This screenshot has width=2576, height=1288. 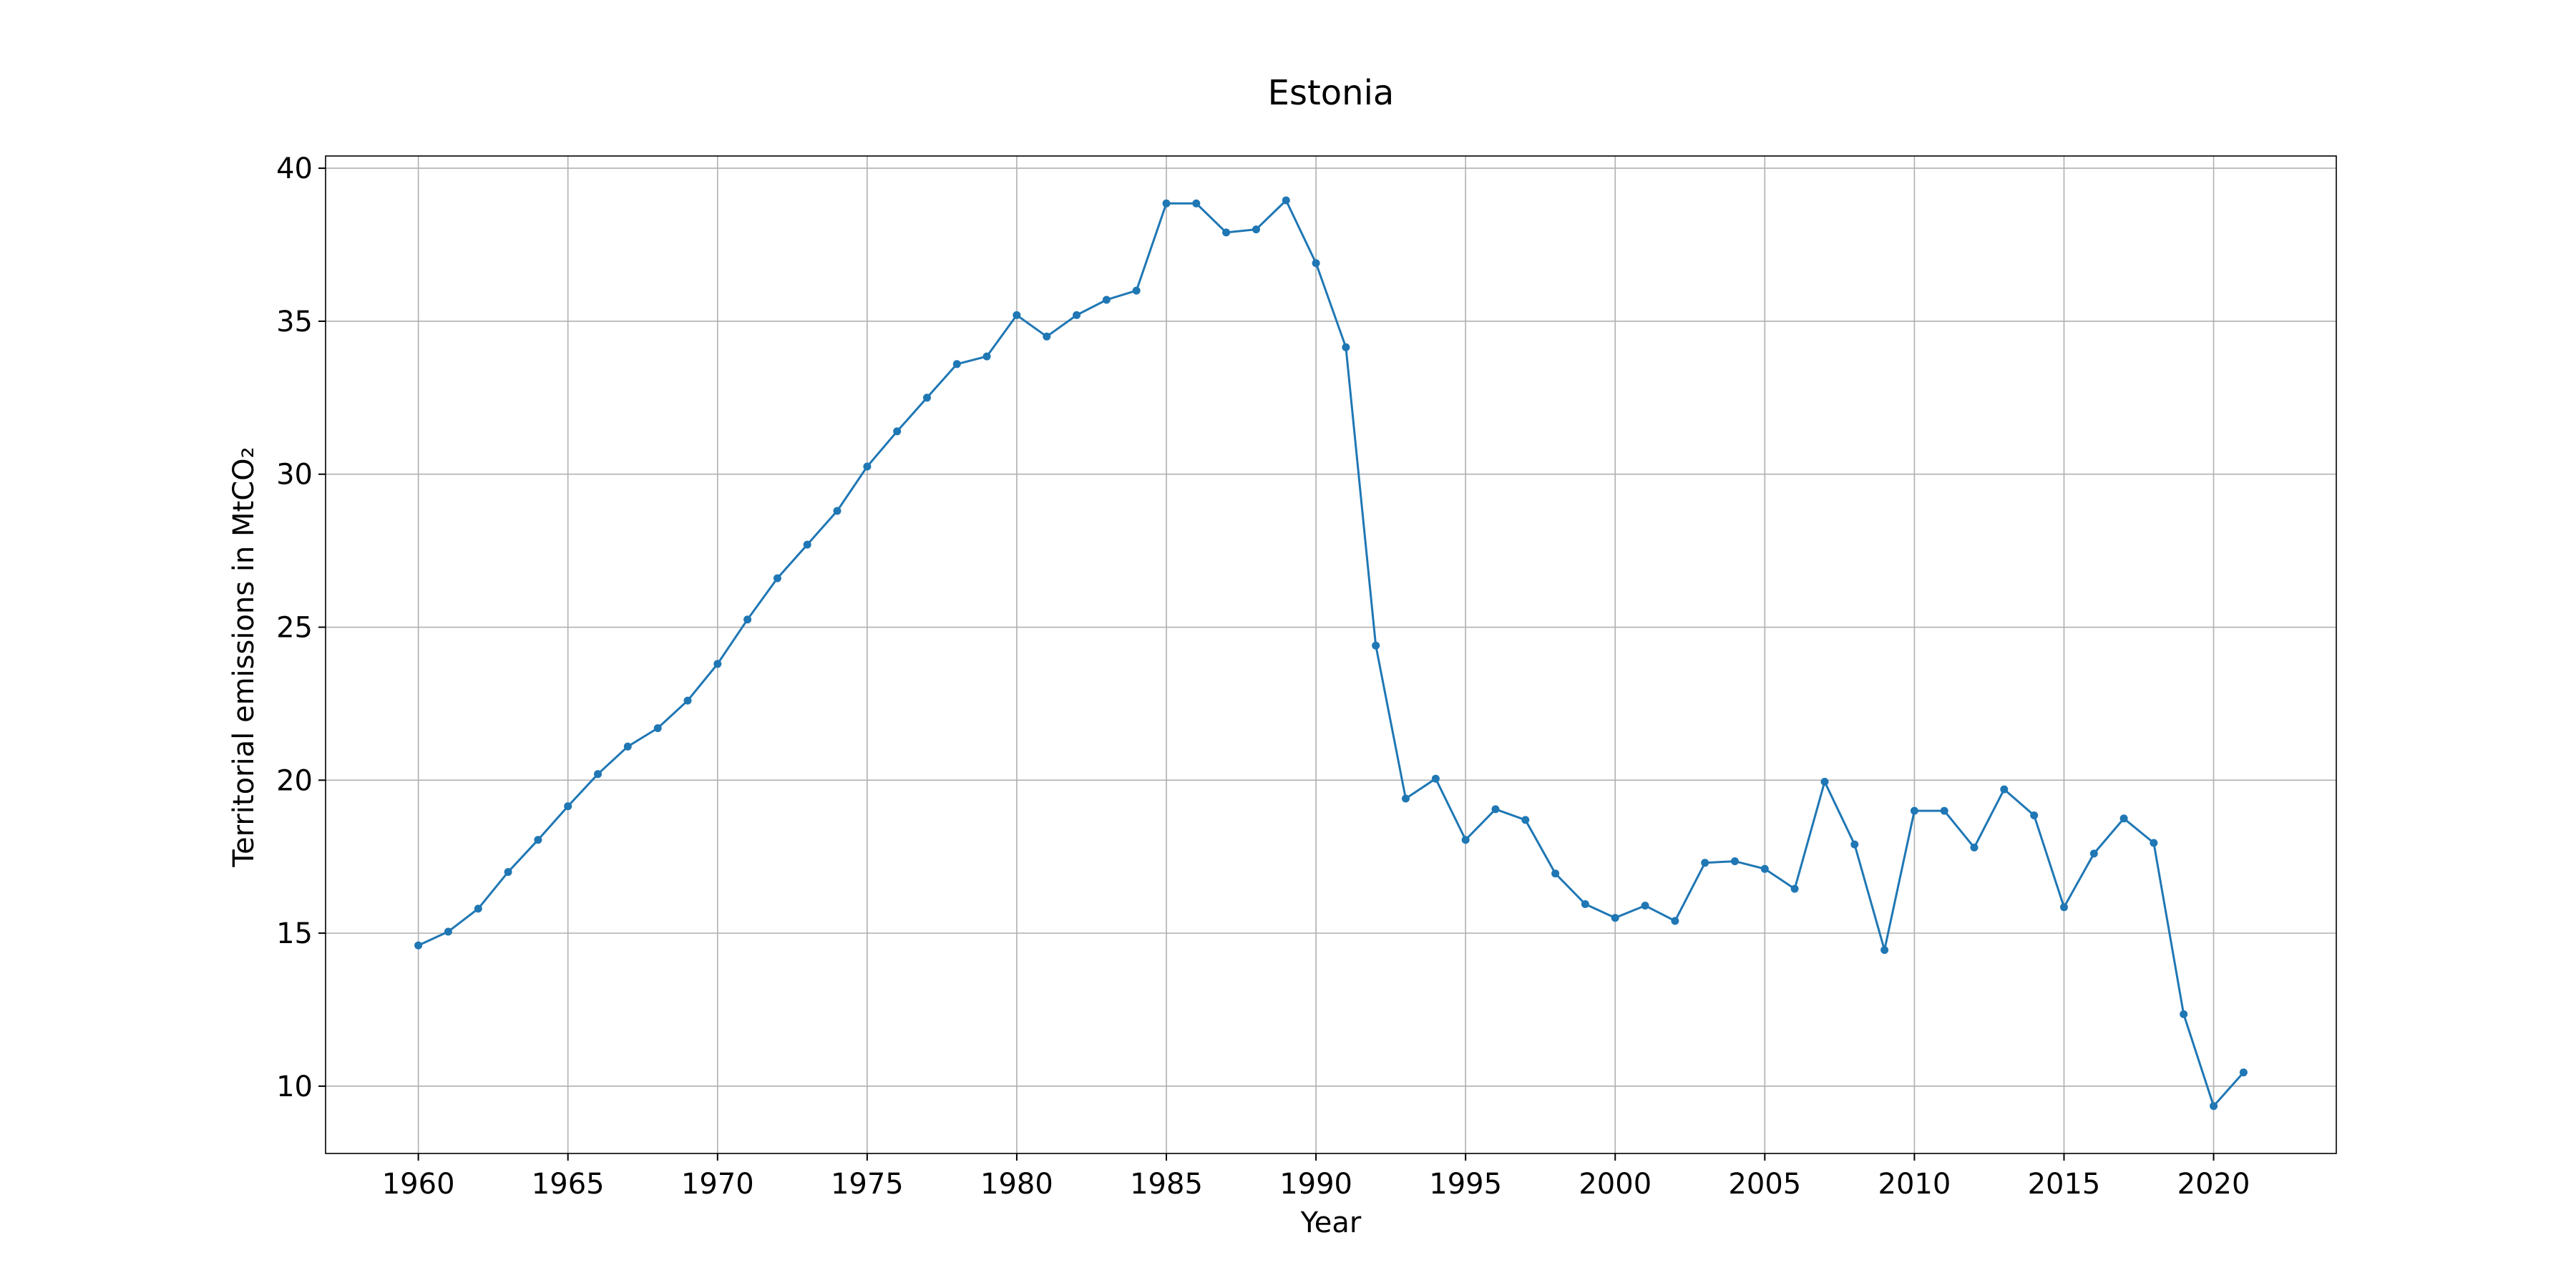 What do you see at coordinates (1331, 1222) in the screenshot?
I see `x-axis-title: Year` at bounding box center [1331, 1222].